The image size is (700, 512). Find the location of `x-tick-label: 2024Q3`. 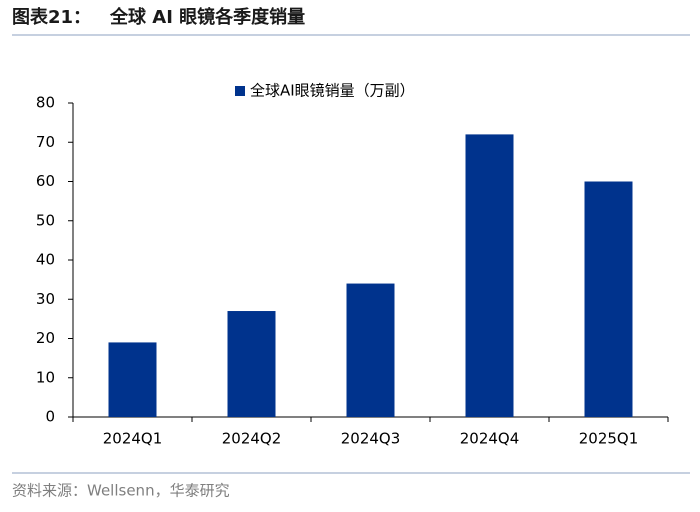

x-tick-label: 2024Q3 is located at coordinates (371, 439).